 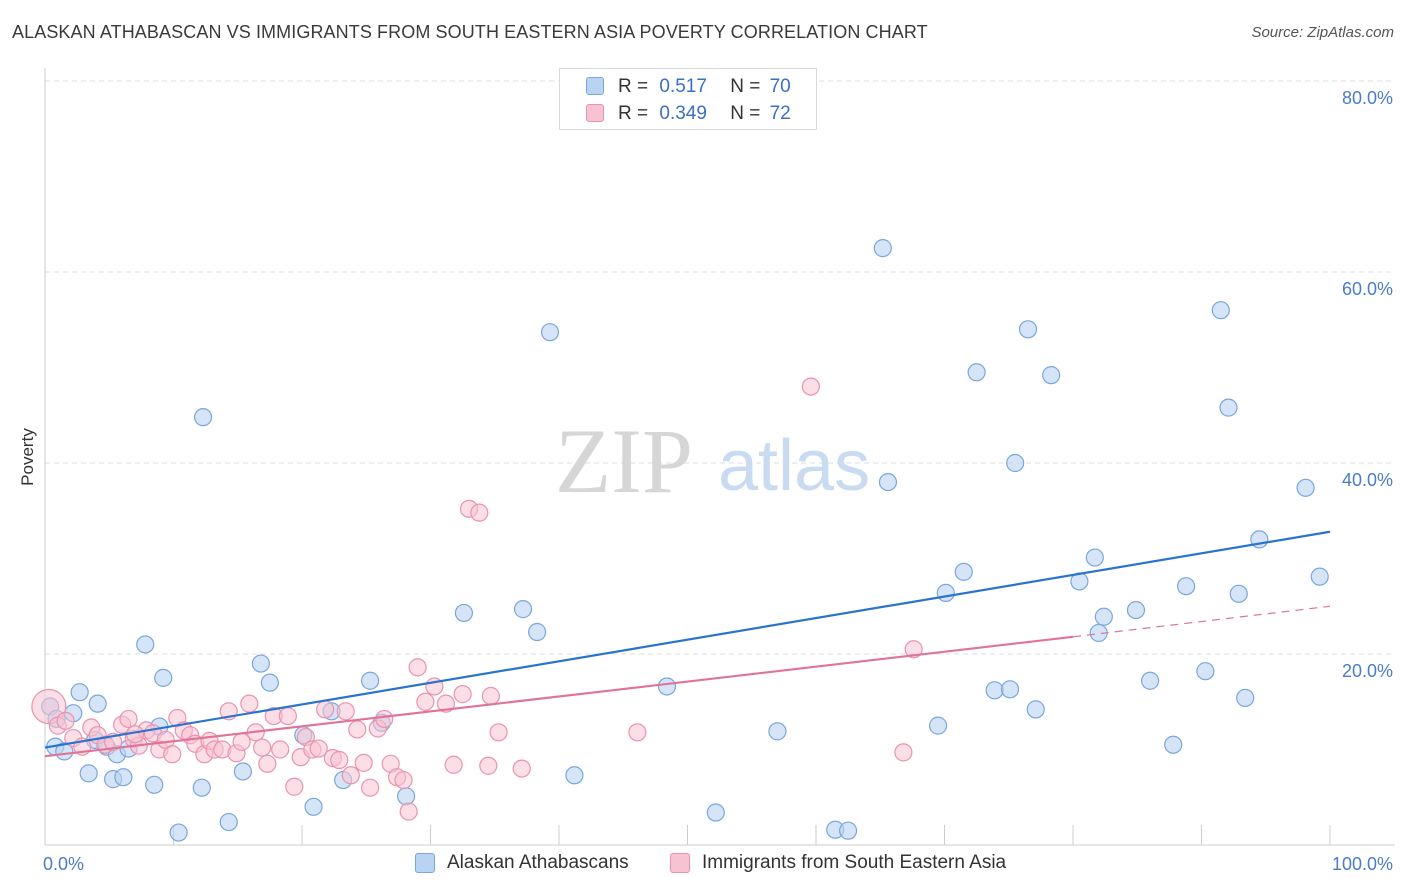 I want to click on bottom-legend-swatch-blue, so click(x=425, y=863).